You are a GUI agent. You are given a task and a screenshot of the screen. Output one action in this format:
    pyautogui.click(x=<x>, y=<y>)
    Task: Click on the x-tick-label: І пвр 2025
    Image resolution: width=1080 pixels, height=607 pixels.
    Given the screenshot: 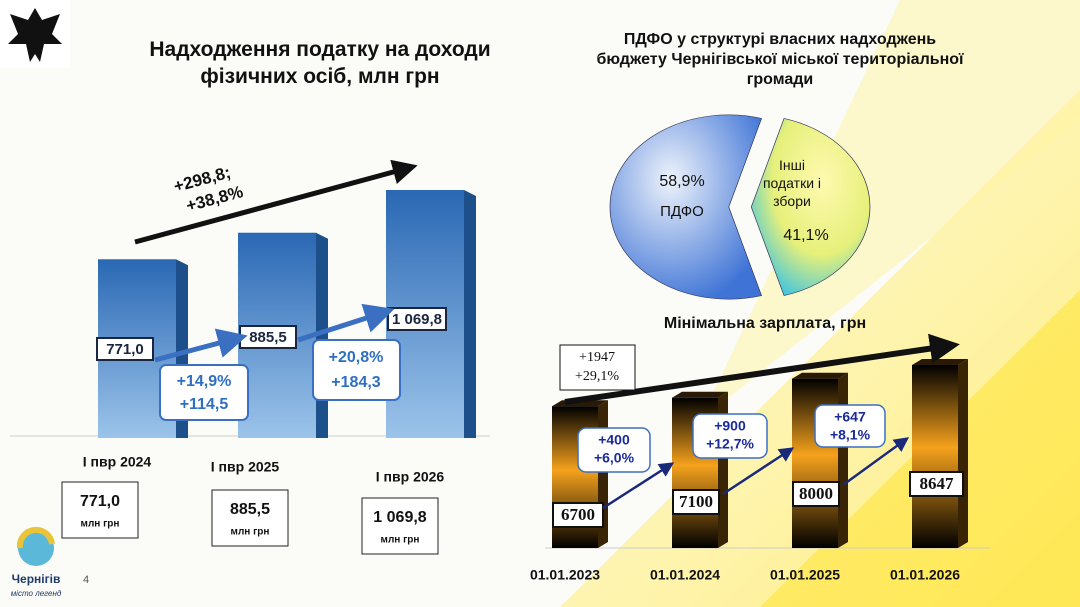 What is the action you would take?
    pyautogui.click(x=245, y=467)
    